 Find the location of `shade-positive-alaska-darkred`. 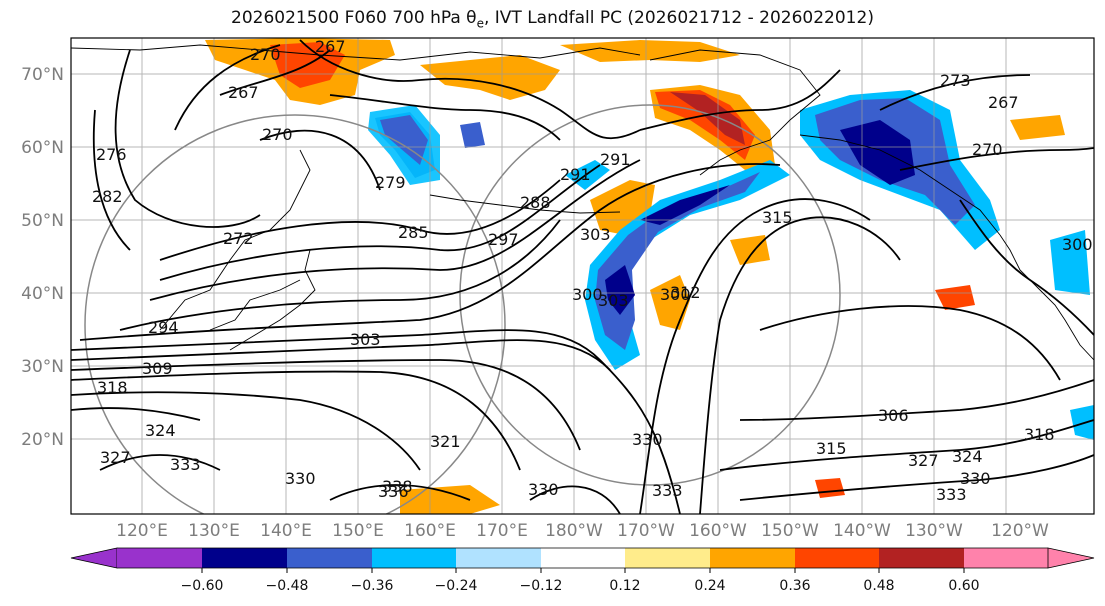

shade-positive-alaska-darkred is located at coordinates (707, 118).